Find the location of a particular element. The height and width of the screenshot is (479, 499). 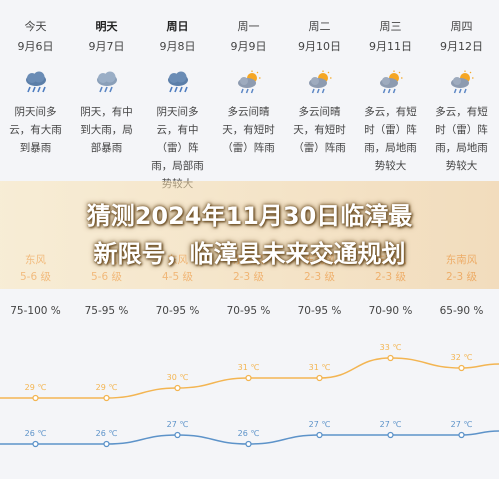

weather-description-line: 云，有大雨 is located at coordinates (35, 130).